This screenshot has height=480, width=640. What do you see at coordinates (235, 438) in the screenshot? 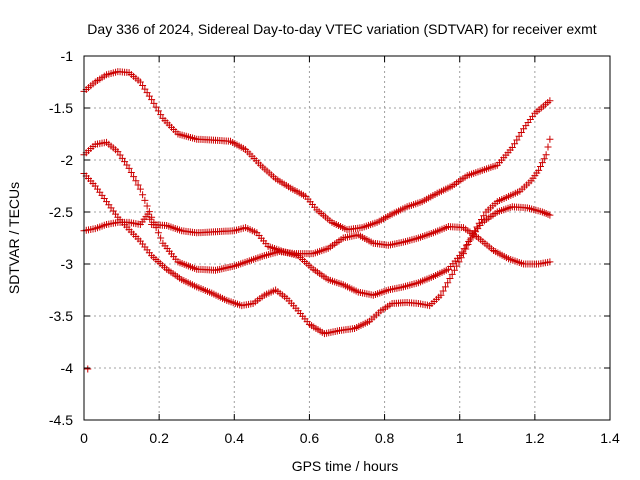
I see `x-tick-label: 0.4` at bounding box center [235, 438].